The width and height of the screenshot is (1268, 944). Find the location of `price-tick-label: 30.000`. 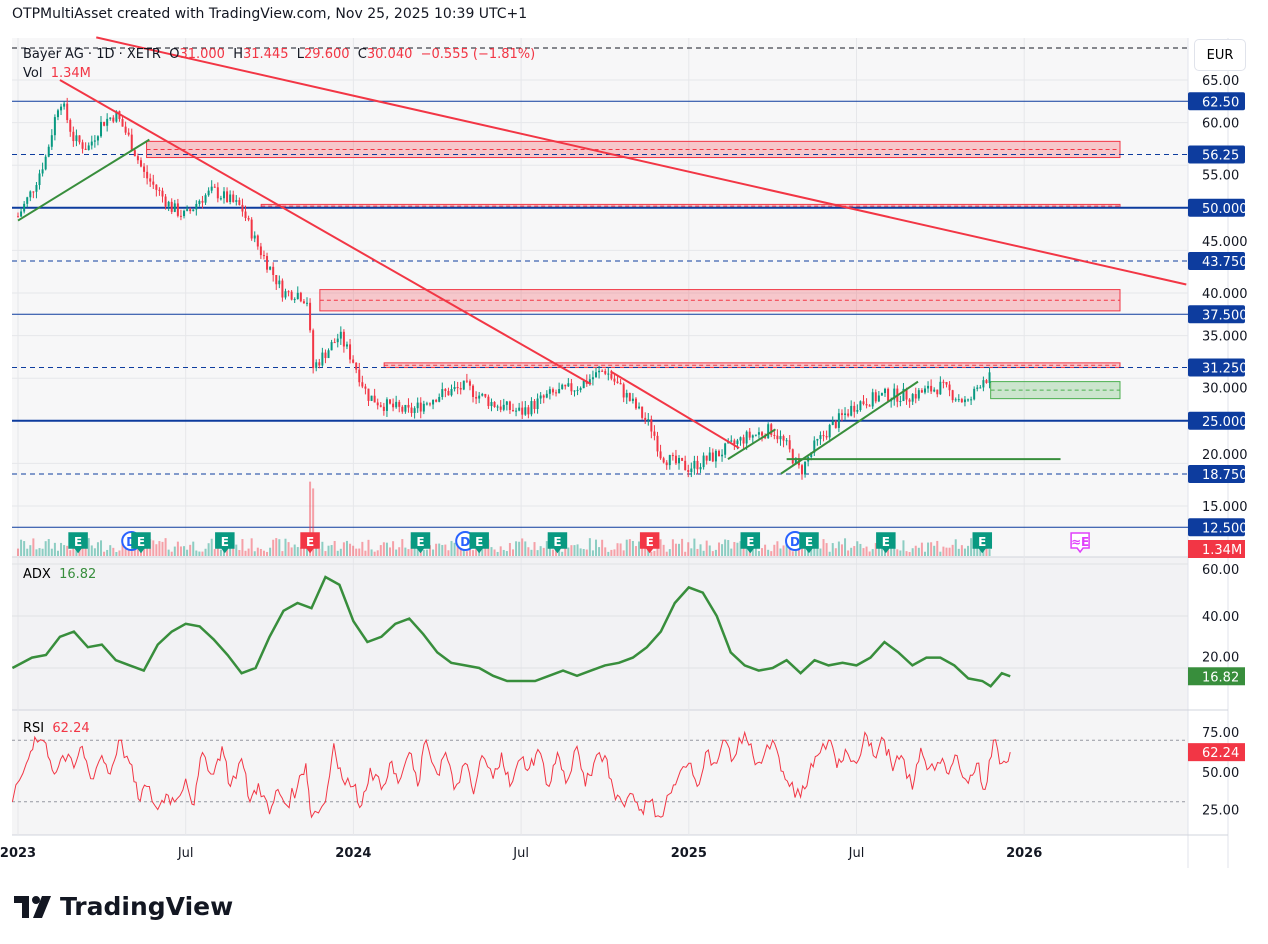

price-tick-label: 30.000 is located at coordinates (1225, 389).